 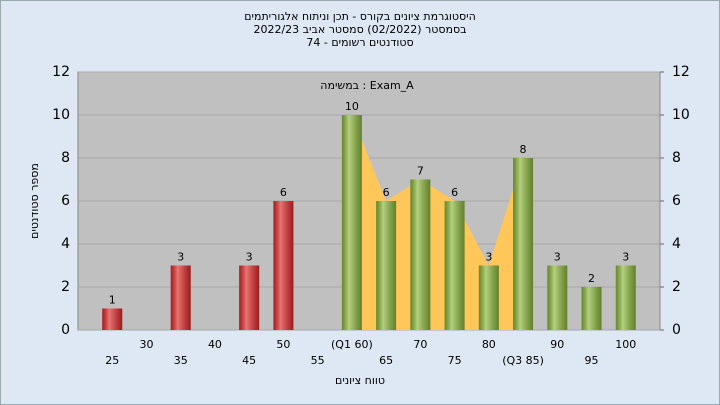 I want to click on chart-subtitle: סטודנטים רשומים - 74, so click(x=359, y=42).